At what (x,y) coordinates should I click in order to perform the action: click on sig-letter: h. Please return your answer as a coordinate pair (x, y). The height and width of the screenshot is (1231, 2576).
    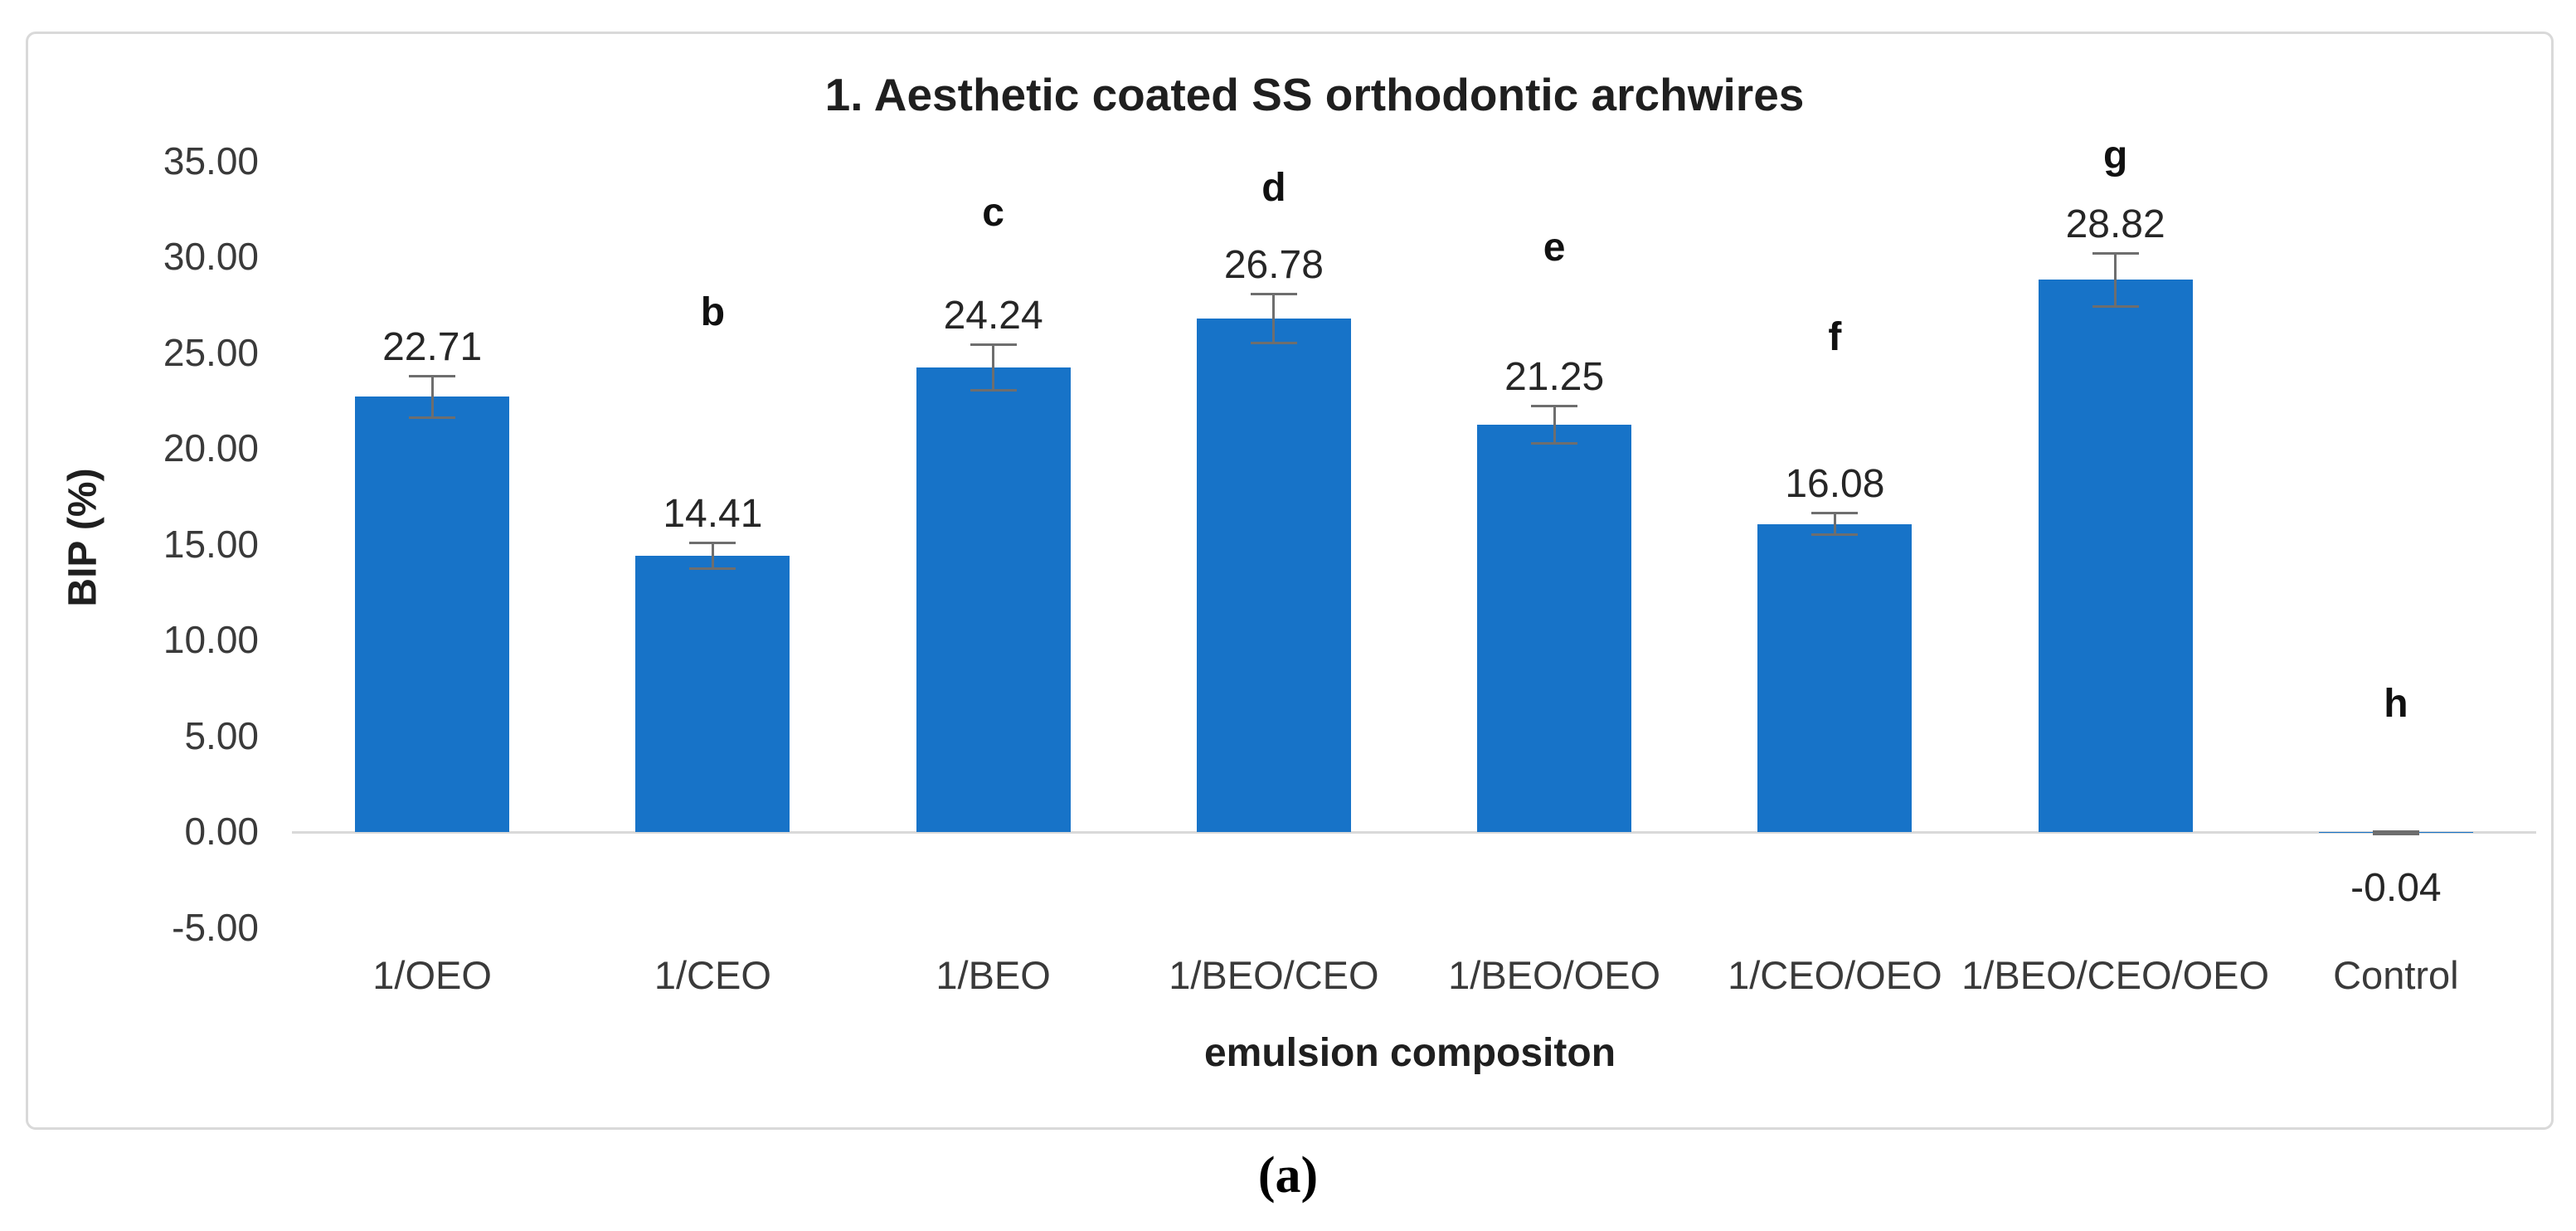
    Looking at the image, I should click on (2396, 704).